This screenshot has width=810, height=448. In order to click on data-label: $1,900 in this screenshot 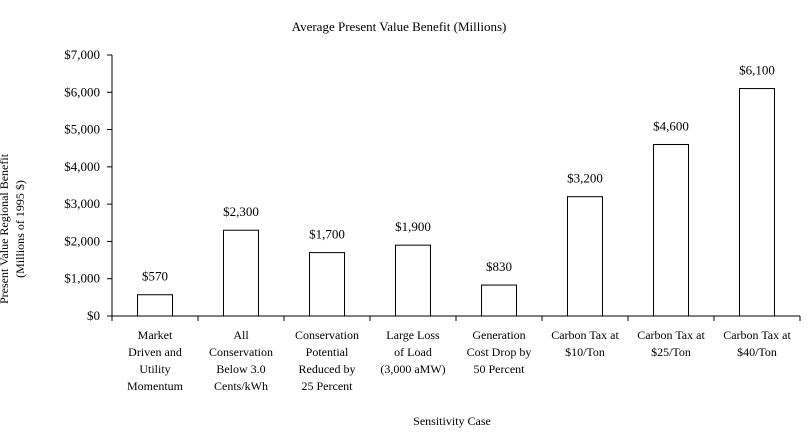, I will do `click(413, 226)`.